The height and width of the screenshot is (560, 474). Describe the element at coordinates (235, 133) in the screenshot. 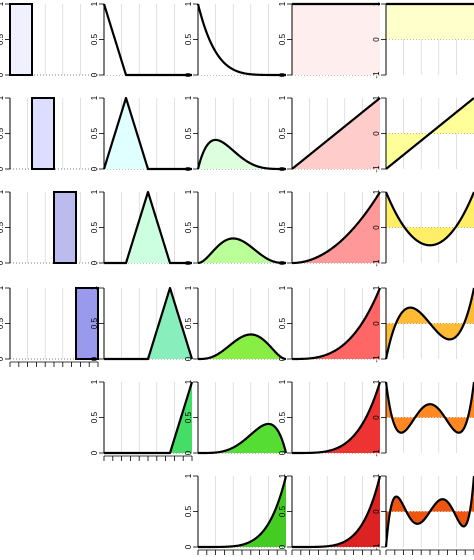

I see `panel-c2-r1: 00.51` at that location.